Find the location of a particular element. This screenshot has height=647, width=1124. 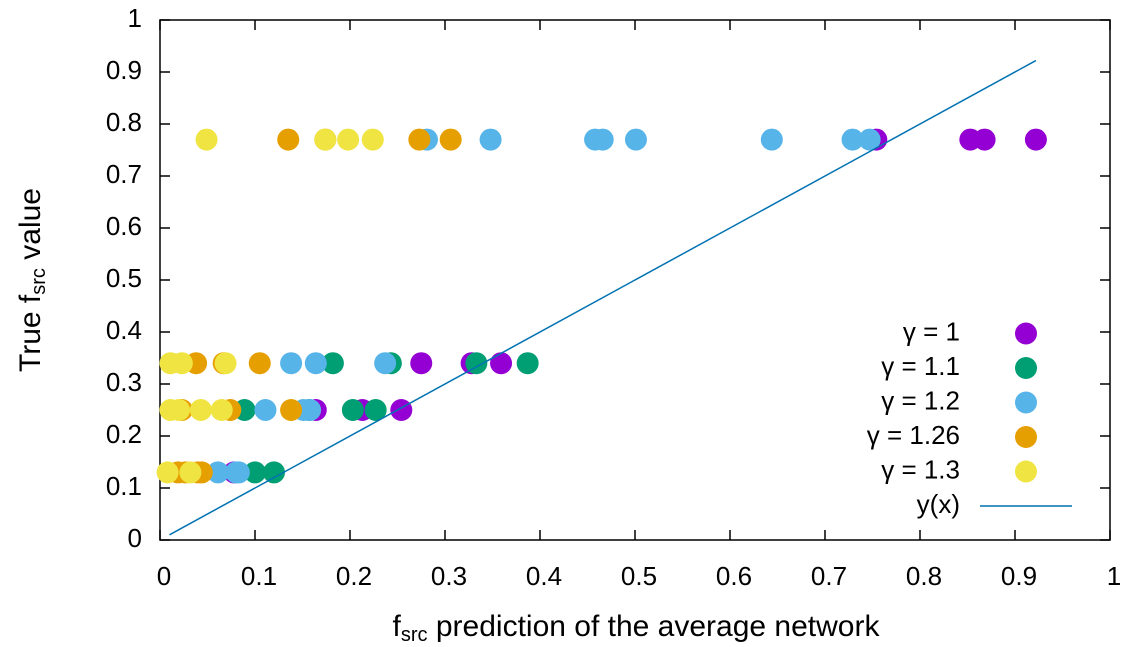

x-tick-label: 0.7 is located at coordinates (829, 576).